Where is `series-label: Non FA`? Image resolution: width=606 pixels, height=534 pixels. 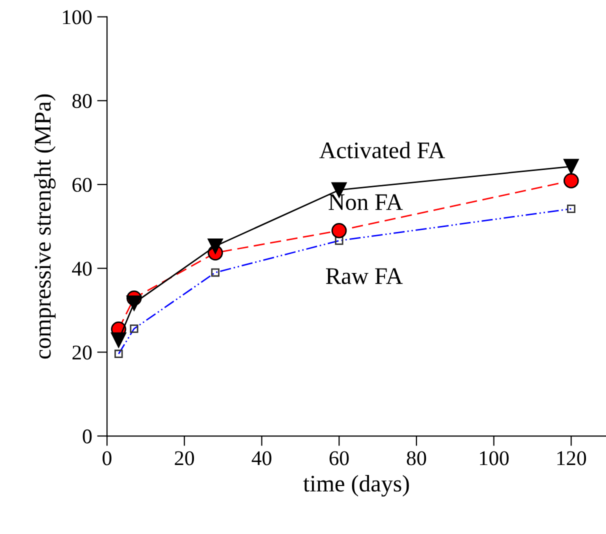 series-label: Non FA is located at coordinates (365, 202).